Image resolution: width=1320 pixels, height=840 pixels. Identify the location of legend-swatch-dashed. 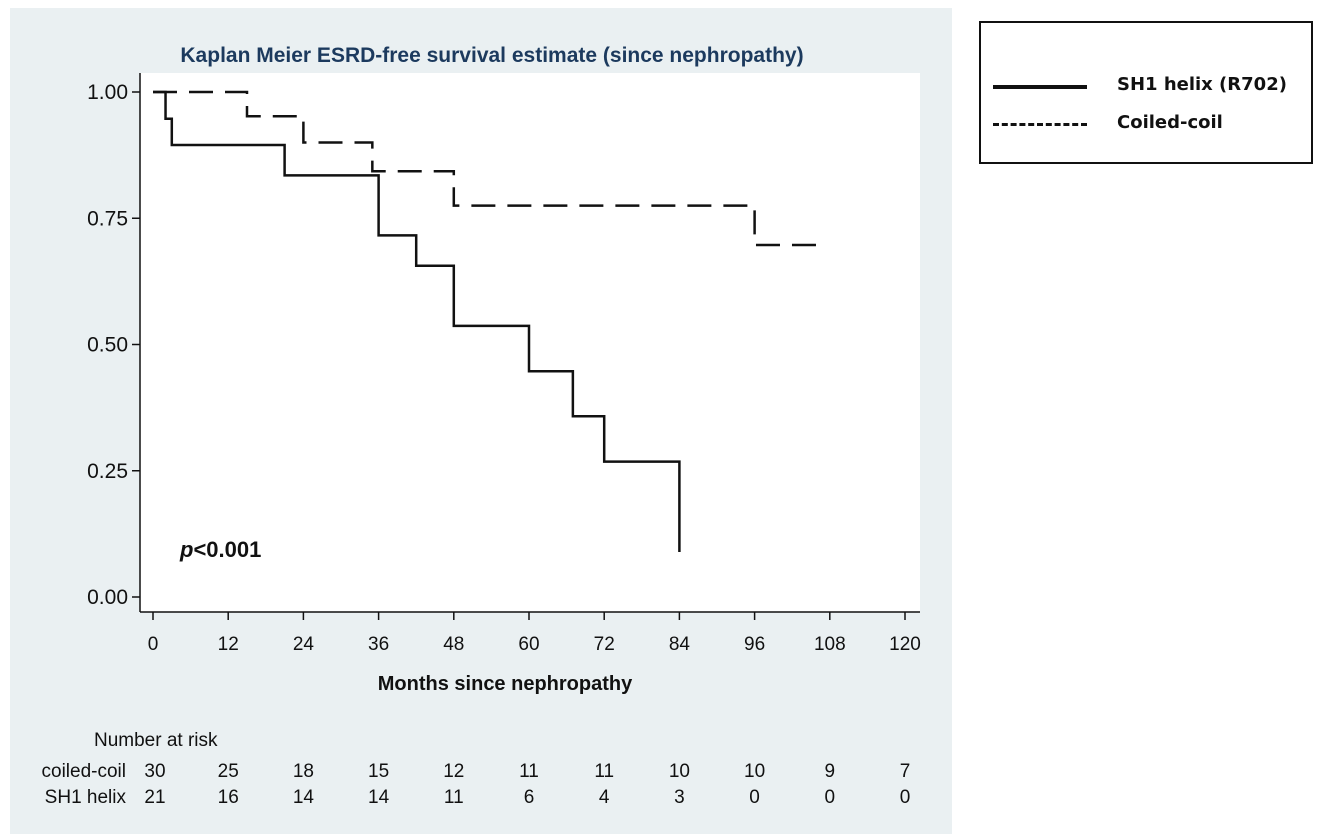
(1040, 124).